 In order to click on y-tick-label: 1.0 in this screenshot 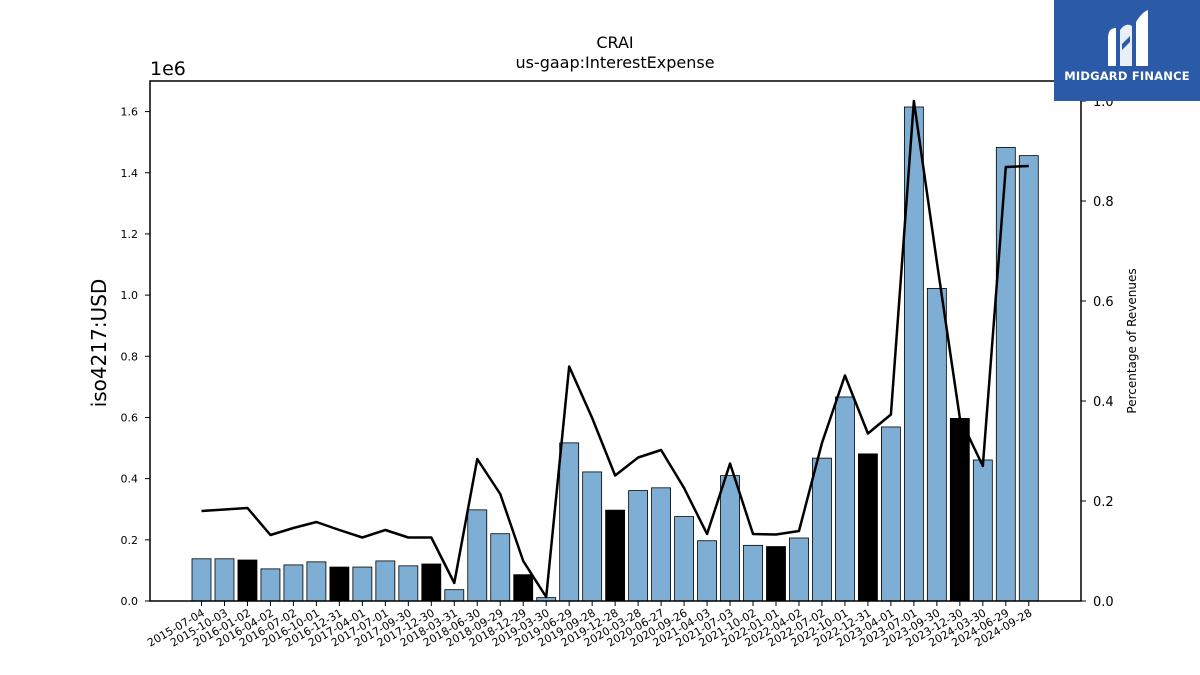, I will do `click(130, 295)`.